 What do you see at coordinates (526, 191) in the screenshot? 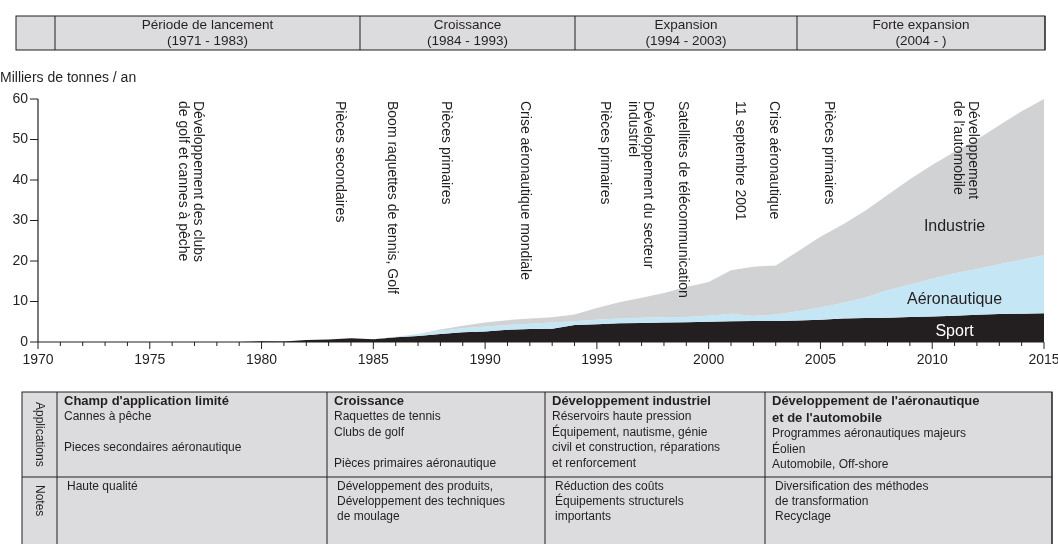
I see `annotation: Crise aéronautique mondiale` at bounding box center [526, 191].